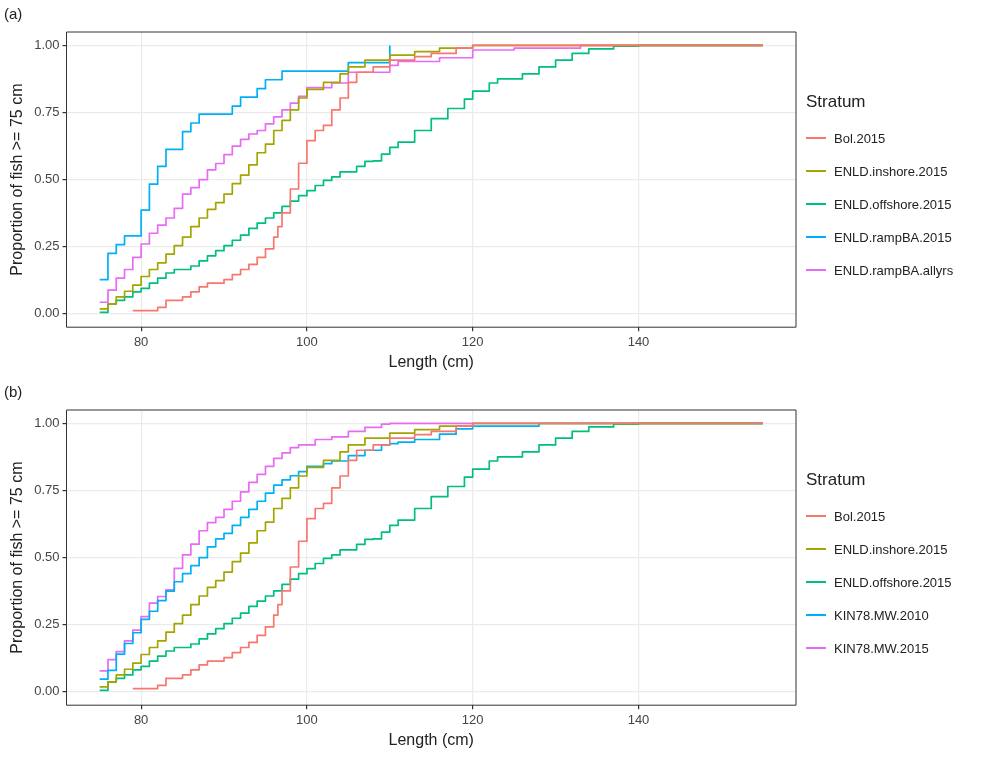 The width and height of the screenshot is (1005, 757). What do you see at coordinates (13, 14) in the screenshot?
I see `chart-title: (a)` at bounding box center [13, 14].